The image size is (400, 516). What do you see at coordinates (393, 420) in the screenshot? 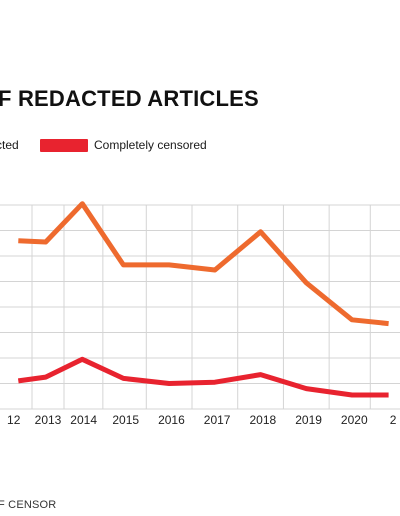
I see `x-tick-label: 2` at bounding box center [393, 420].